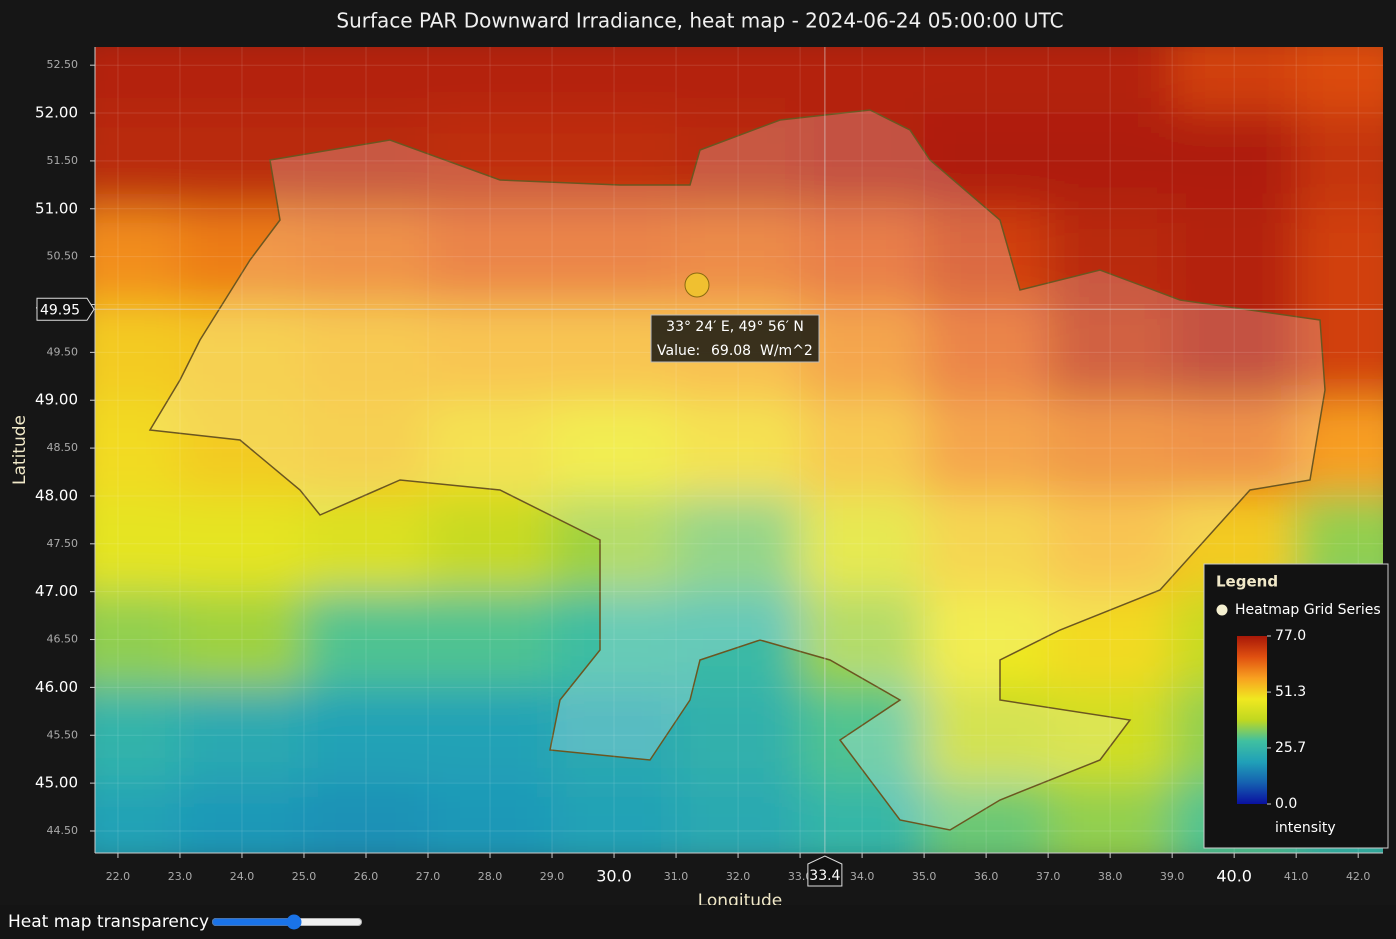 This screenshot has width=1396, height=939. What do you see at coordinates (304, 876) in the screenshot?
I see `x-tick-label: 25.0` at bounding box center [304, 876].